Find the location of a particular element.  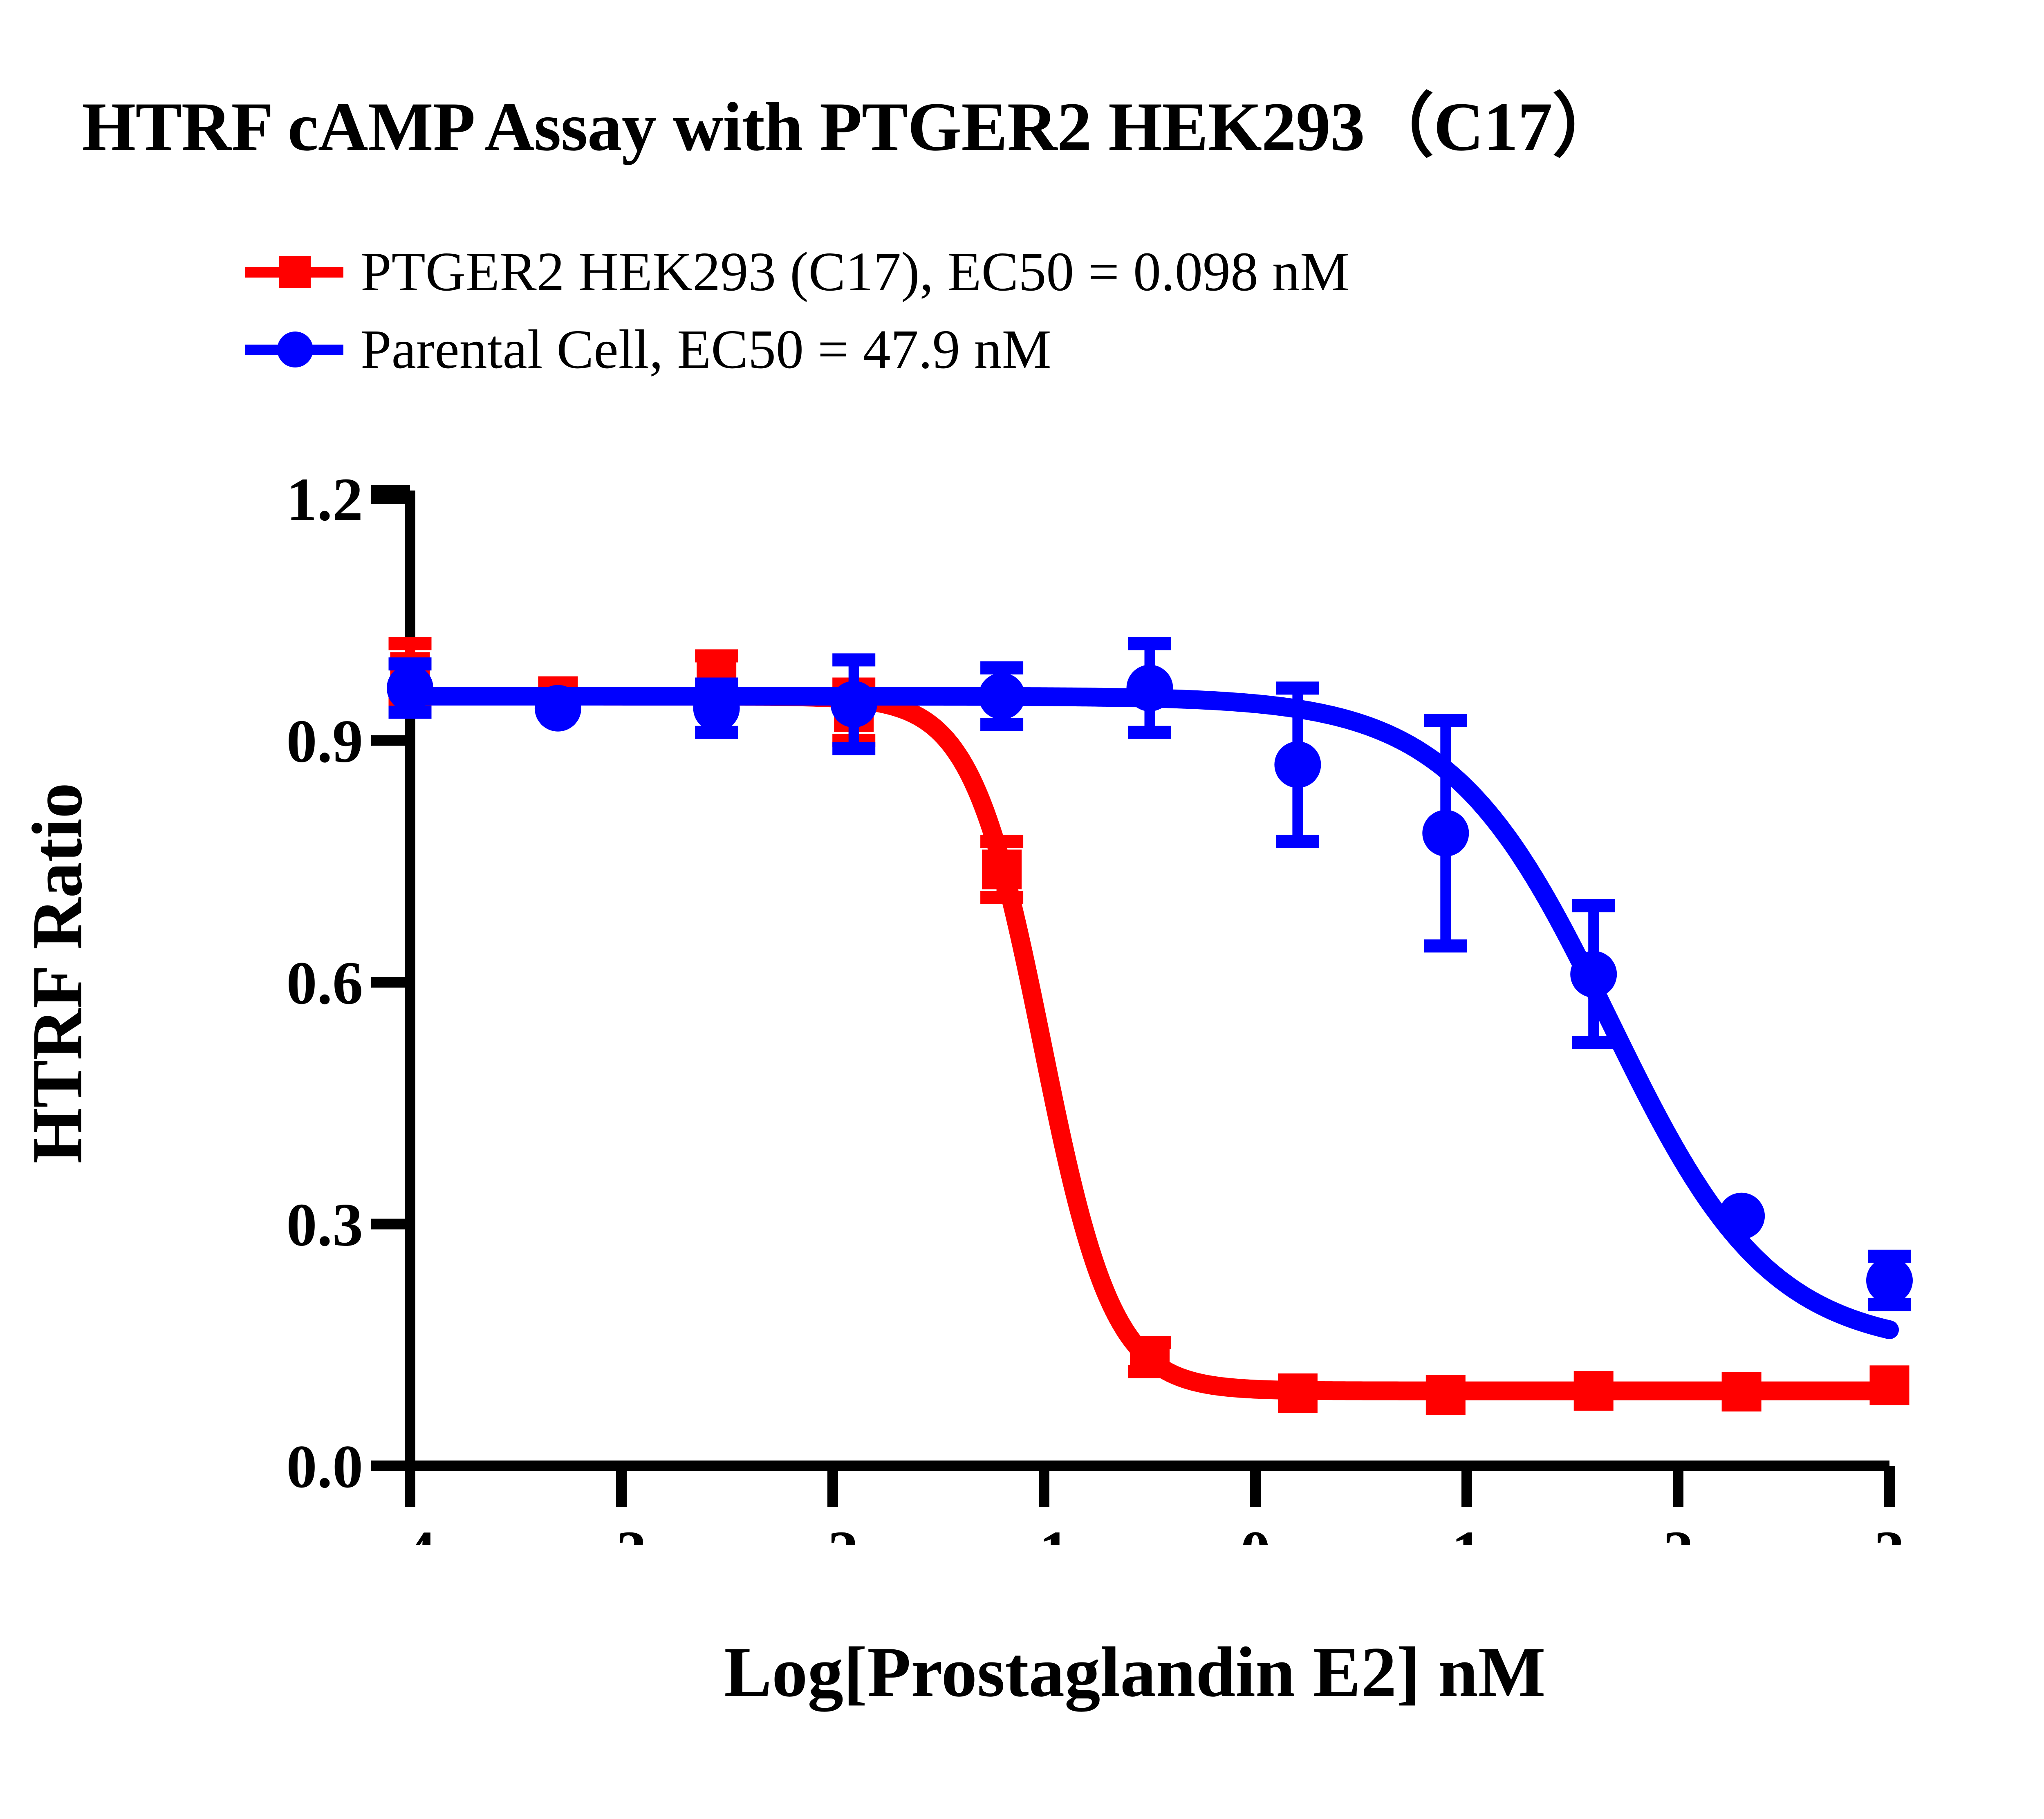

y-tick-label: 0.3 is located at coordinates (325, 1225).